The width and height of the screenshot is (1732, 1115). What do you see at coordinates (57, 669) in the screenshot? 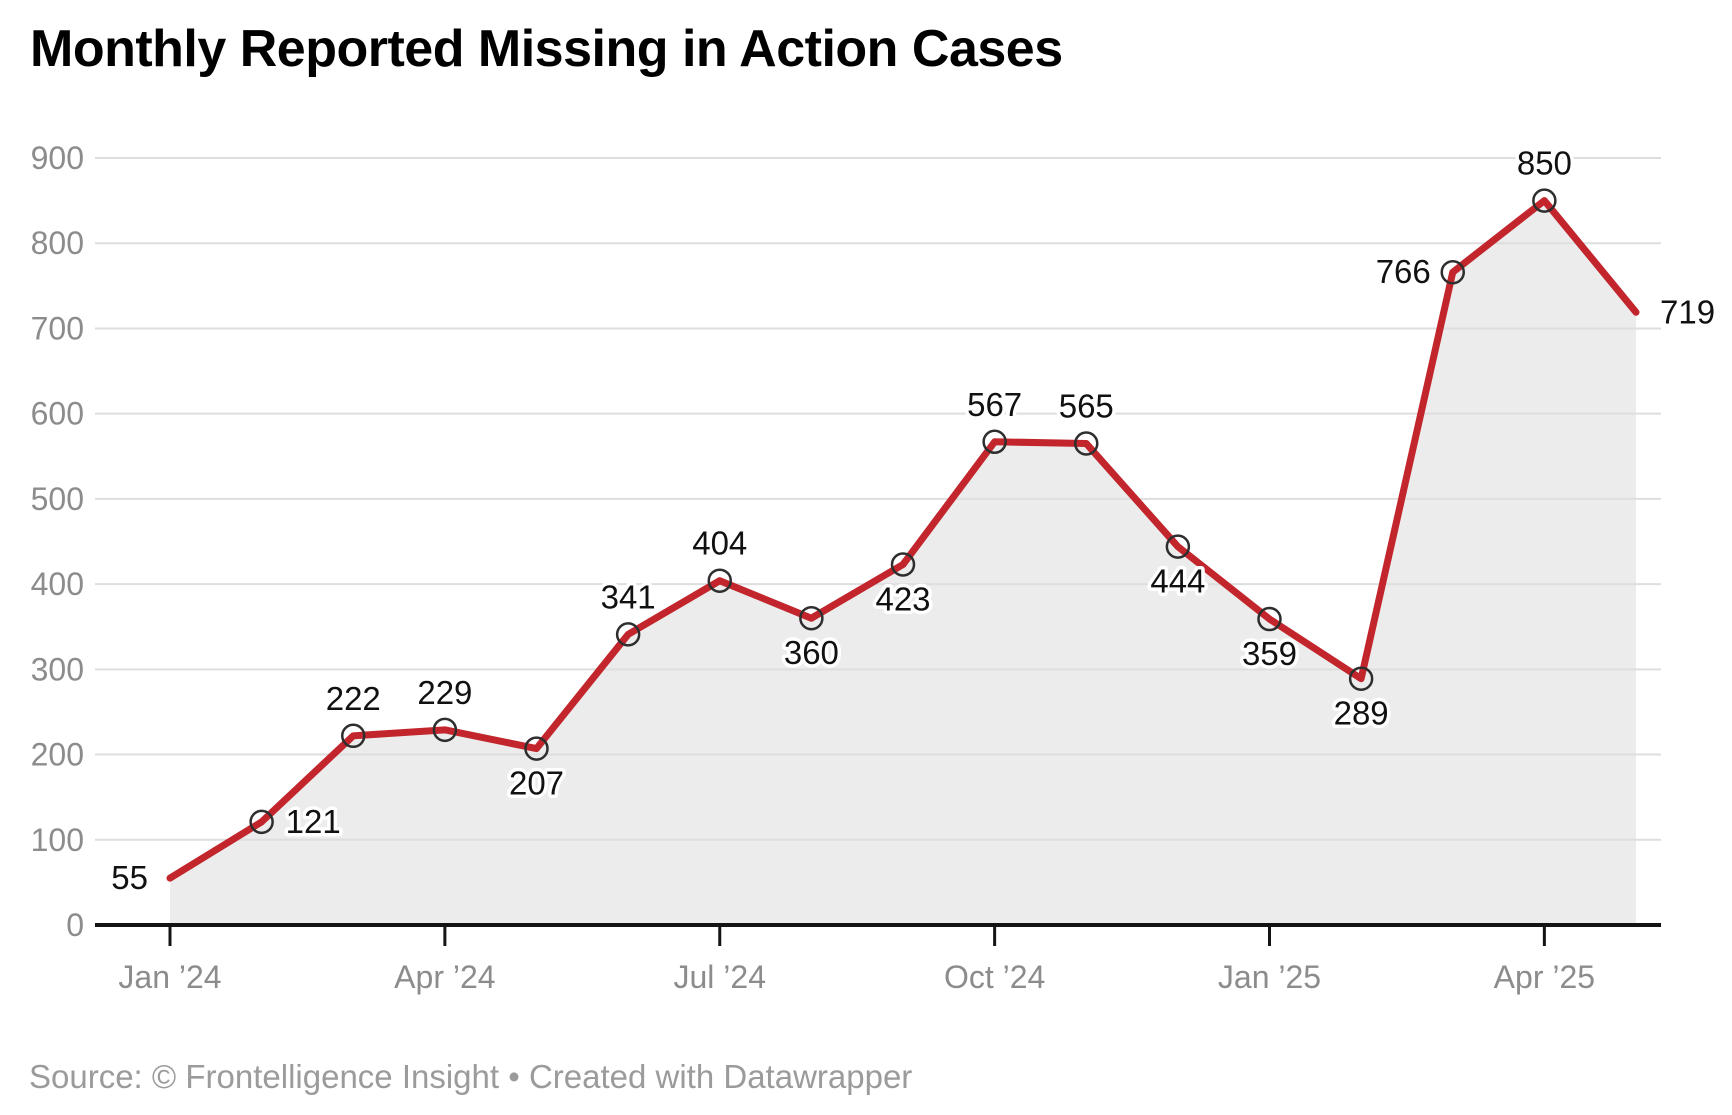
I see `y-tick-label: 300` at bounding box center [57, 669].